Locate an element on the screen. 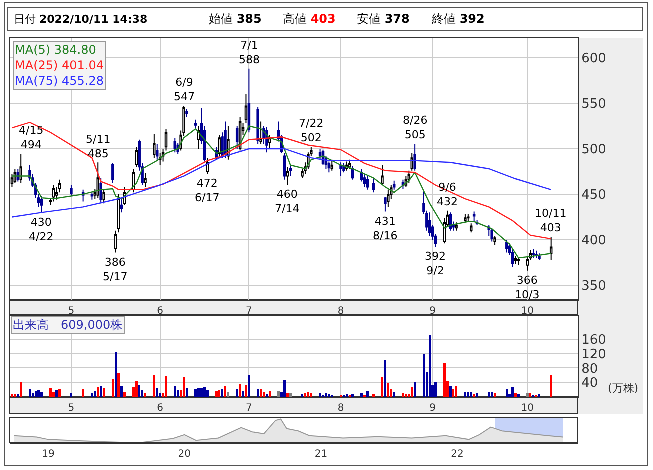 The width and height of the screenshot is (653, 470). text: MA(25) 401.04 is located at coordinates (59, 65).